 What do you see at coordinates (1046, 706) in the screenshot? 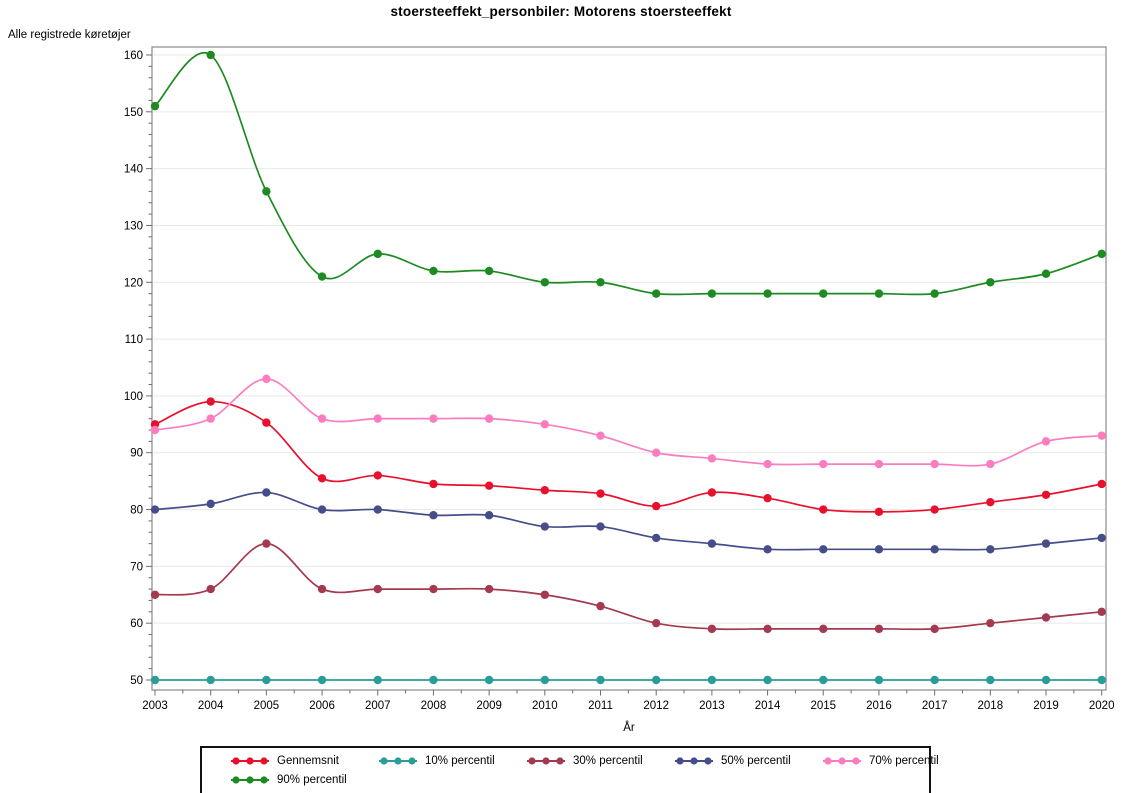
I see `x-tick-label: 2019` at bounding box center [1046, 706].